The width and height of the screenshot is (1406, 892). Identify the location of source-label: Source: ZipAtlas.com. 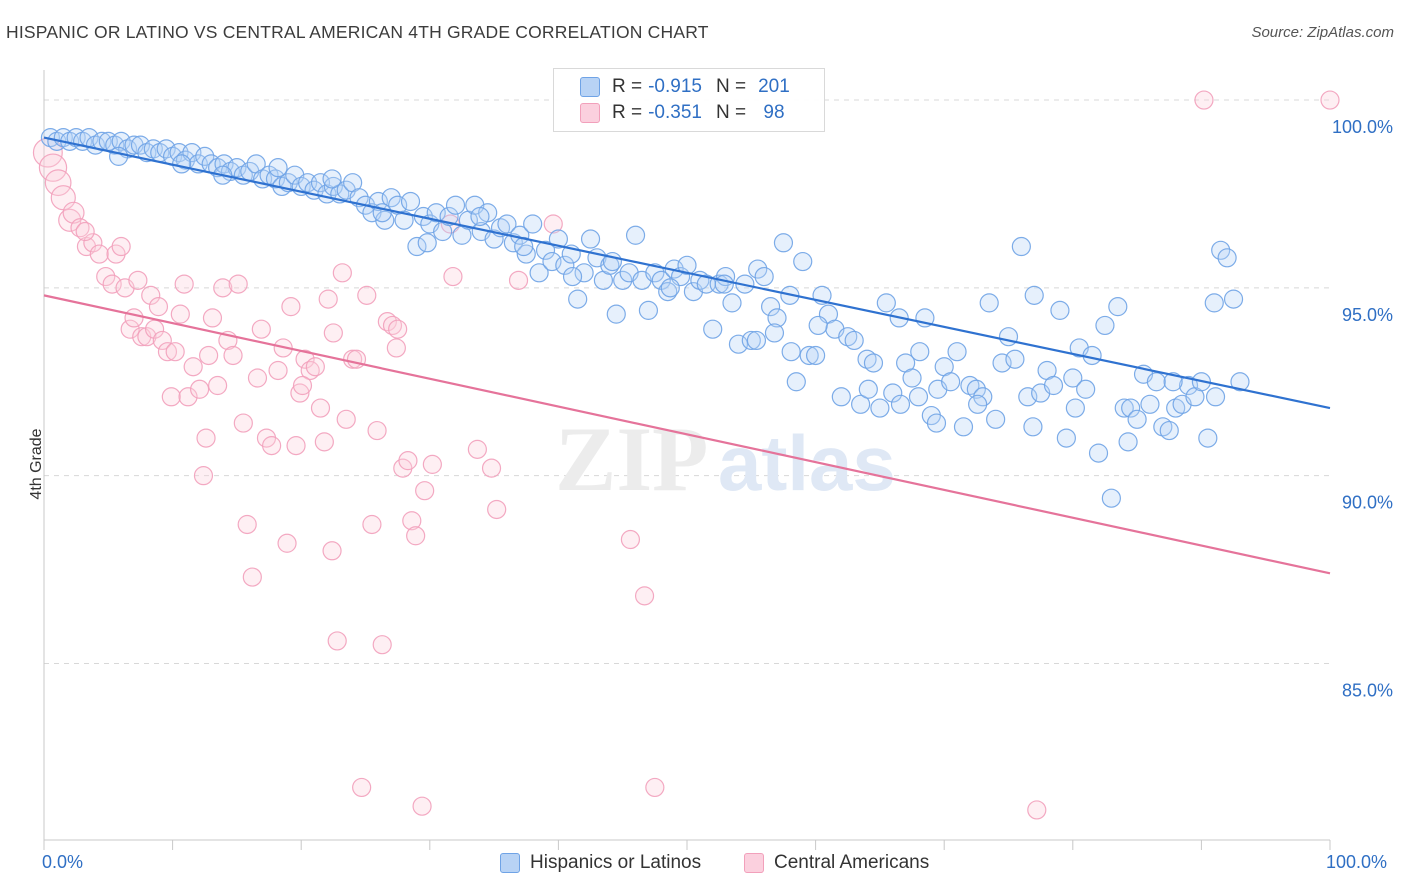
(1322, 32).